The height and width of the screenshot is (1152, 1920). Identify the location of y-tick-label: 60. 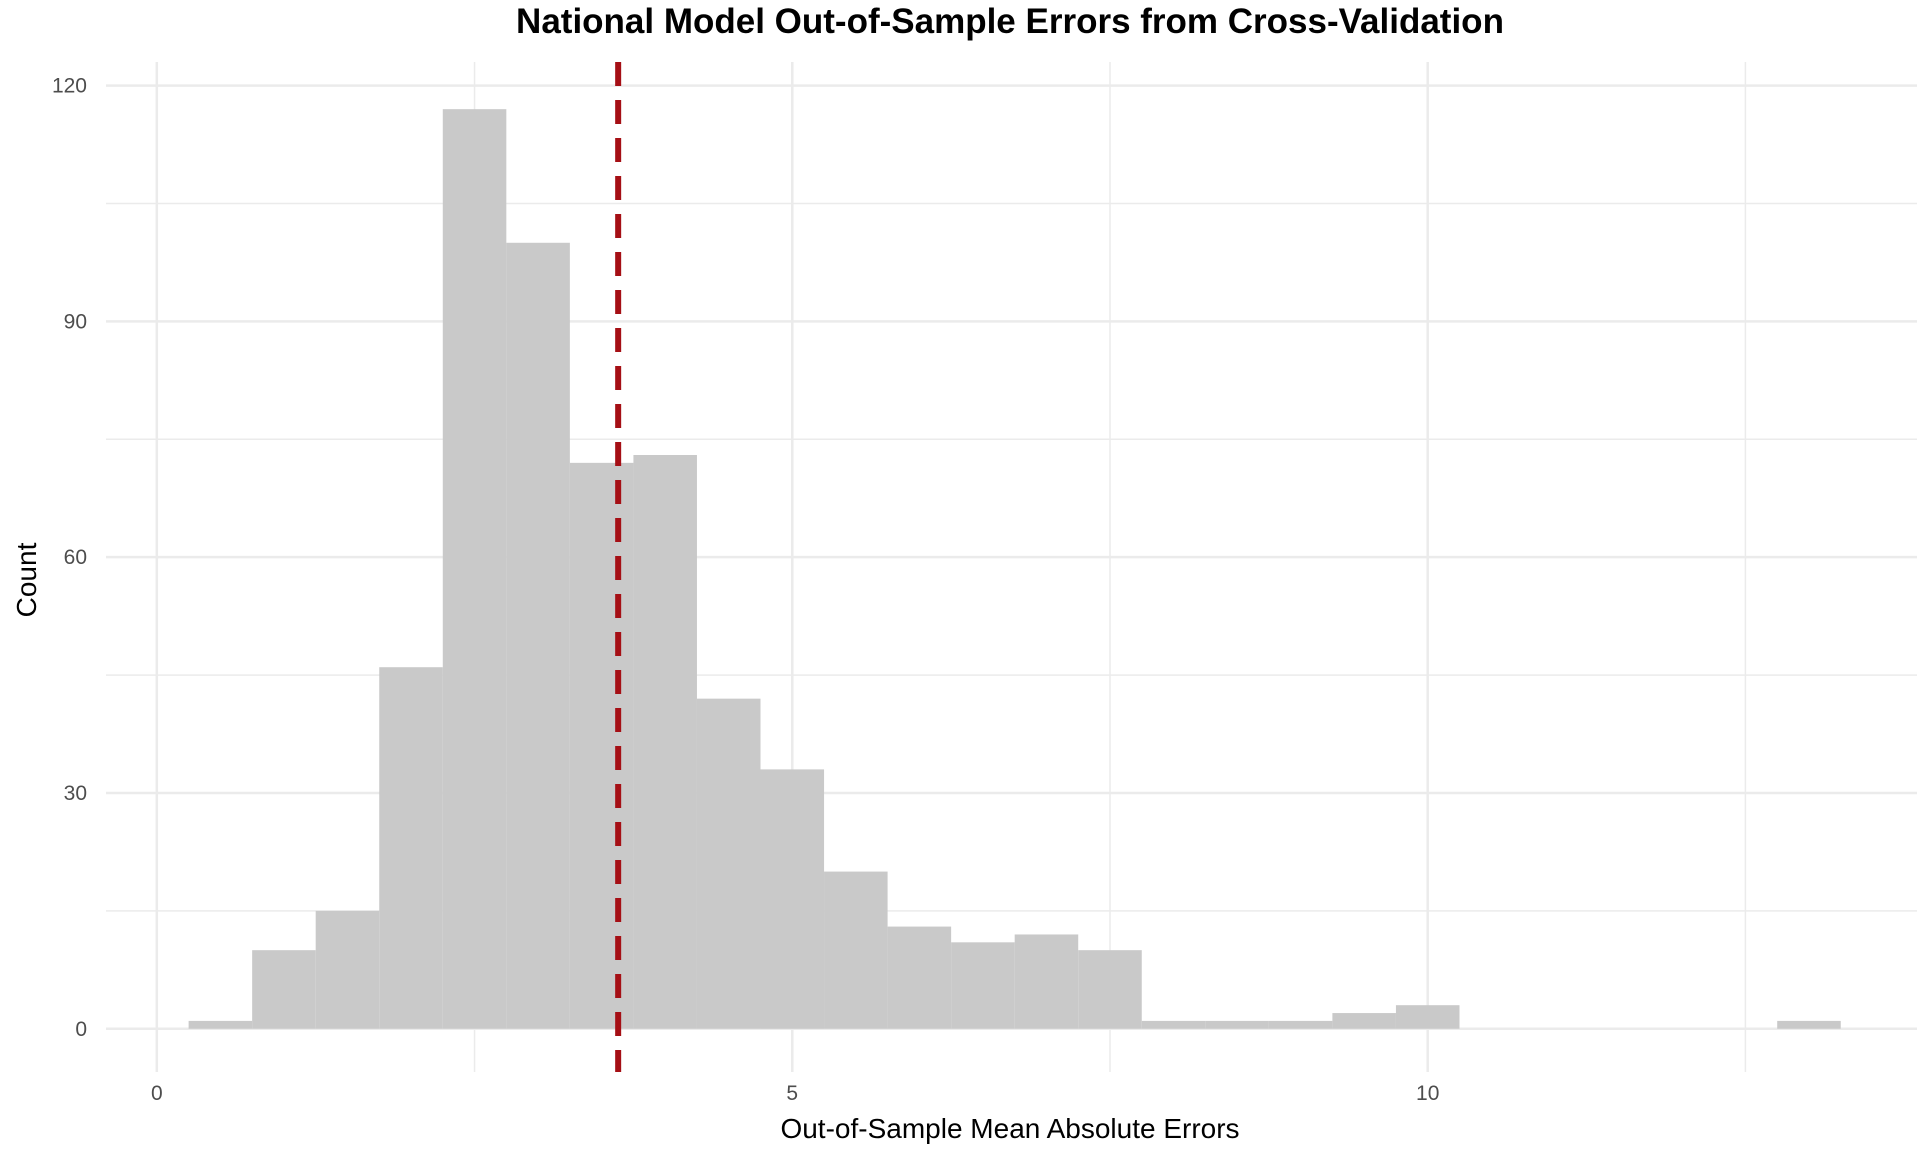
(75, 557).